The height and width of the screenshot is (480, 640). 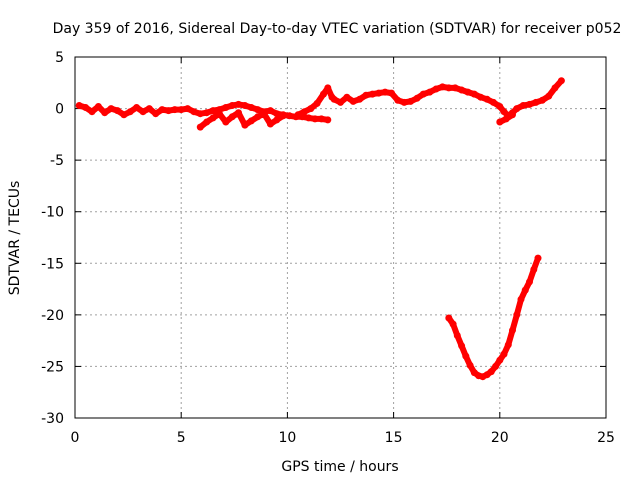 What do you see at coordinates (339, 467) in the screenshot?
I see `x-axis-label: GPS time / hours` at bounding box center [339, 467].